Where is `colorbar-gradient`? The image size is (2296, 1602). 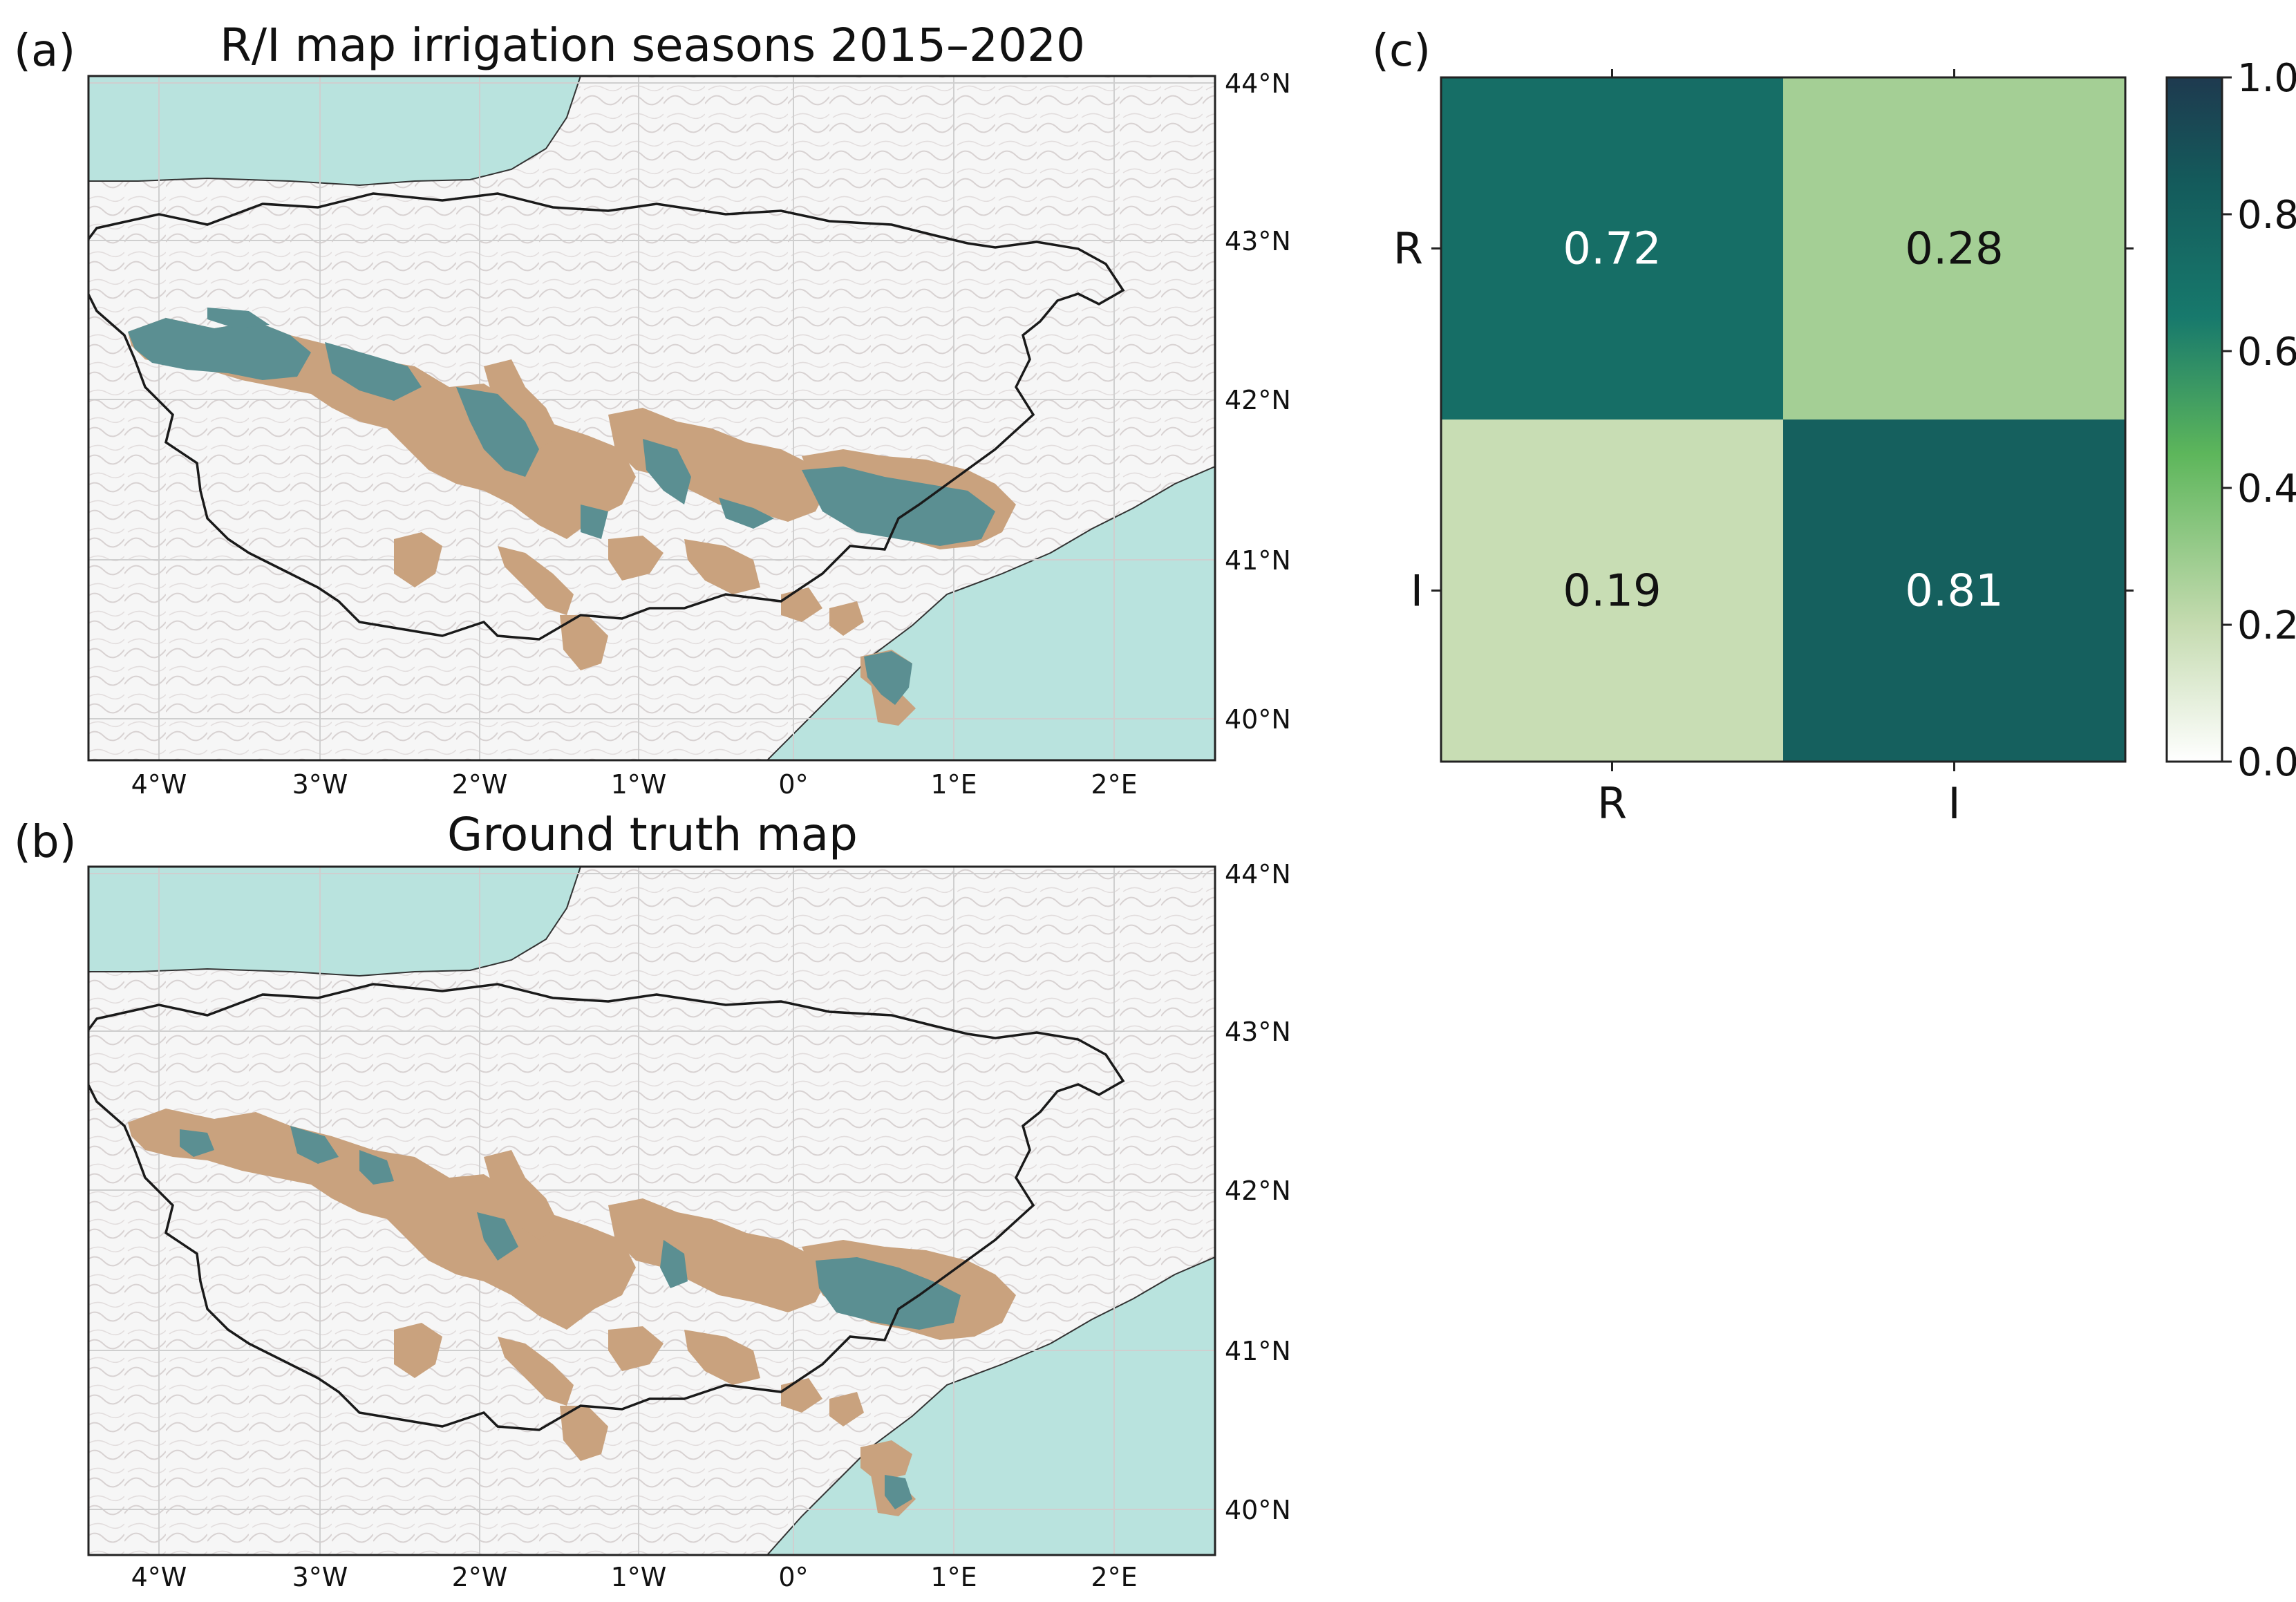 colorbar-gradient is located at coordinates (2194, 420).